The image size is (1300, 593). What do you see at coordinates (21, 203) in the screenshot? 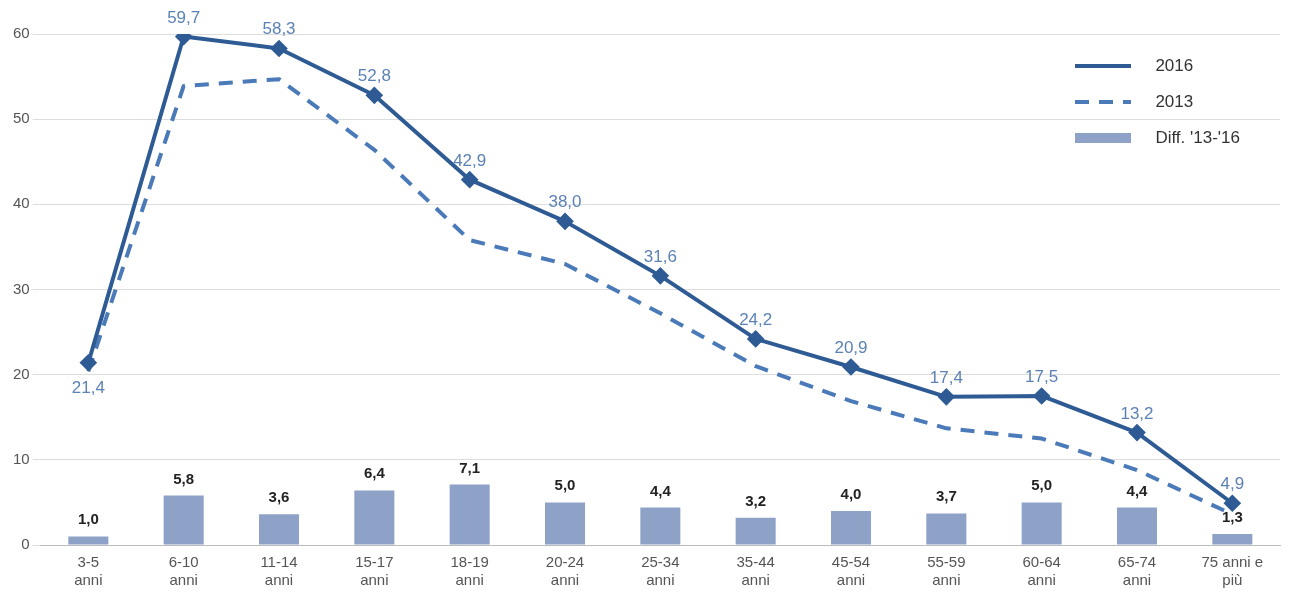
I see `y-tick-label: 40` at bounding box center [21, 203].